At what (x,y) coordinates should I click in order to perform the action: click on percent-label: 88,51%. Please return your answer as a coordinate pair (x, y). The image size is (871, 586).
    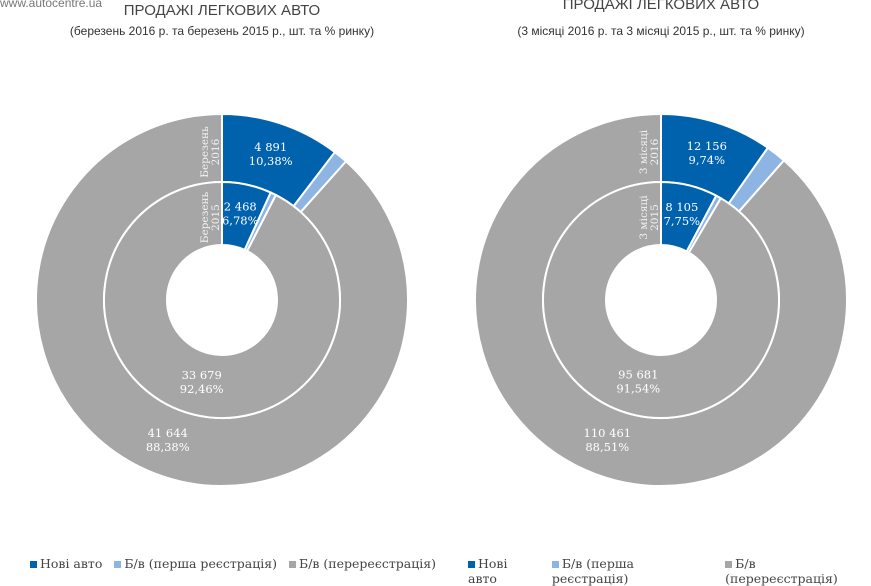
    Looking at the image, I should click on (607, 447).